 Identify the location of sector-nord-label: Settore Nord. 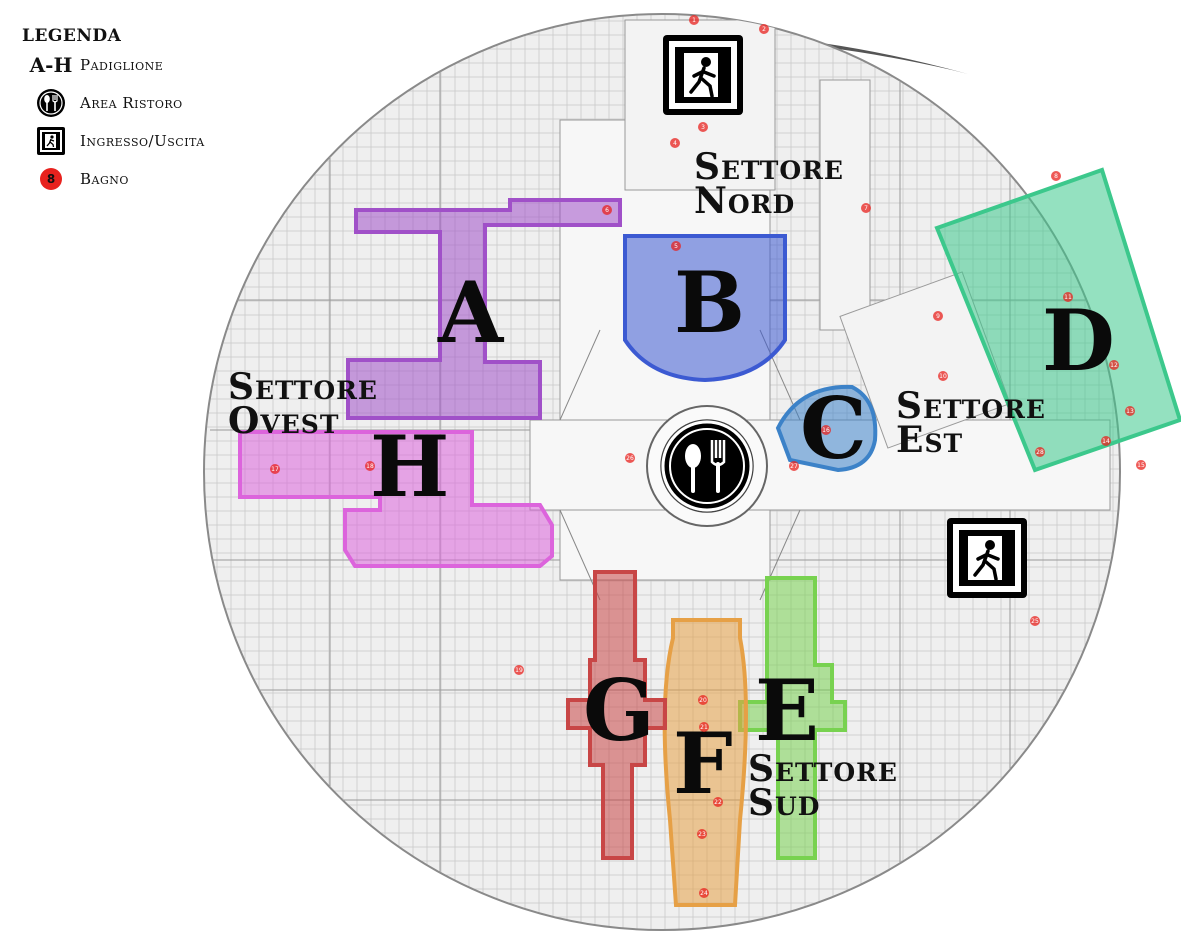
(769, 182).